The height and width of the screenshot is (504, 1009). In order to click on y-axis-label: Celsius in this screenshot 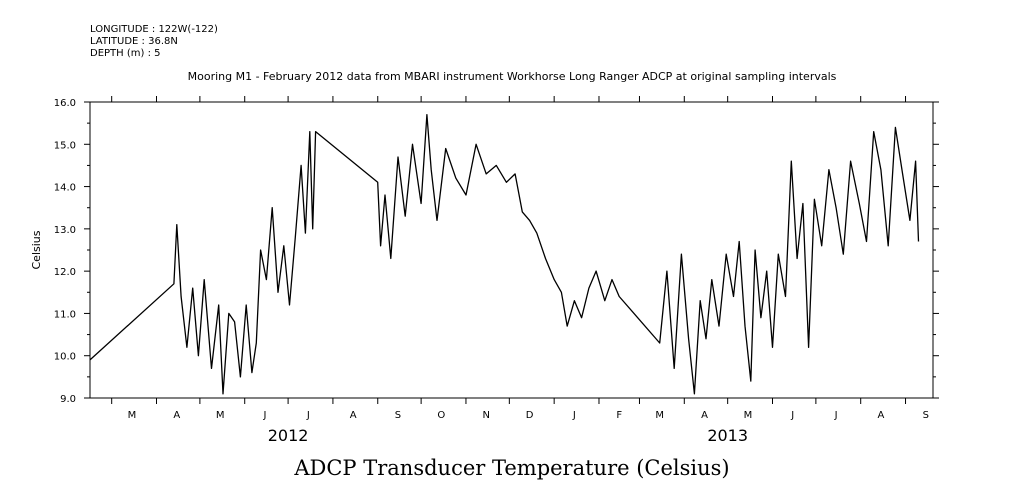, I will do `click(36, 249)`.